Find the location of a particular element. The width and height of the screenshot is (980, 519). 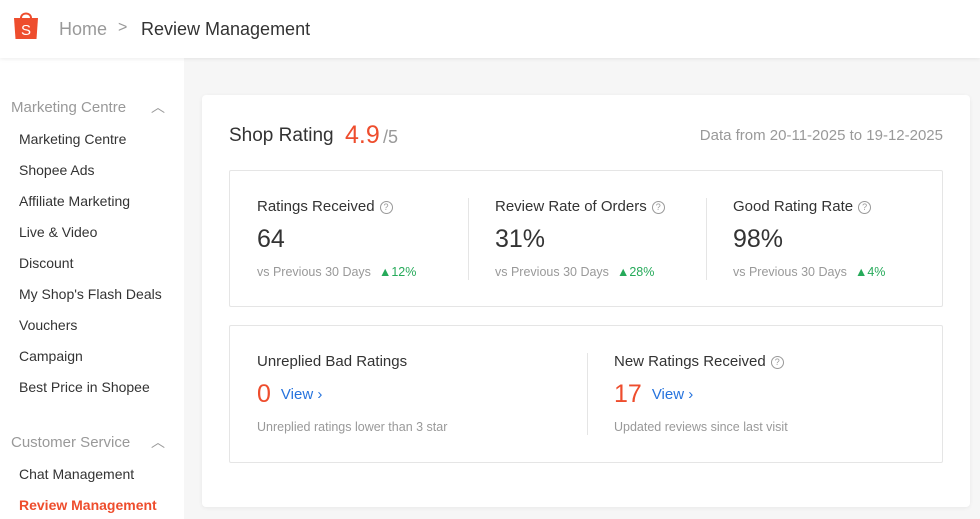

pending-desc: Updated reviews since last visit is located at coordinates (701, 427).